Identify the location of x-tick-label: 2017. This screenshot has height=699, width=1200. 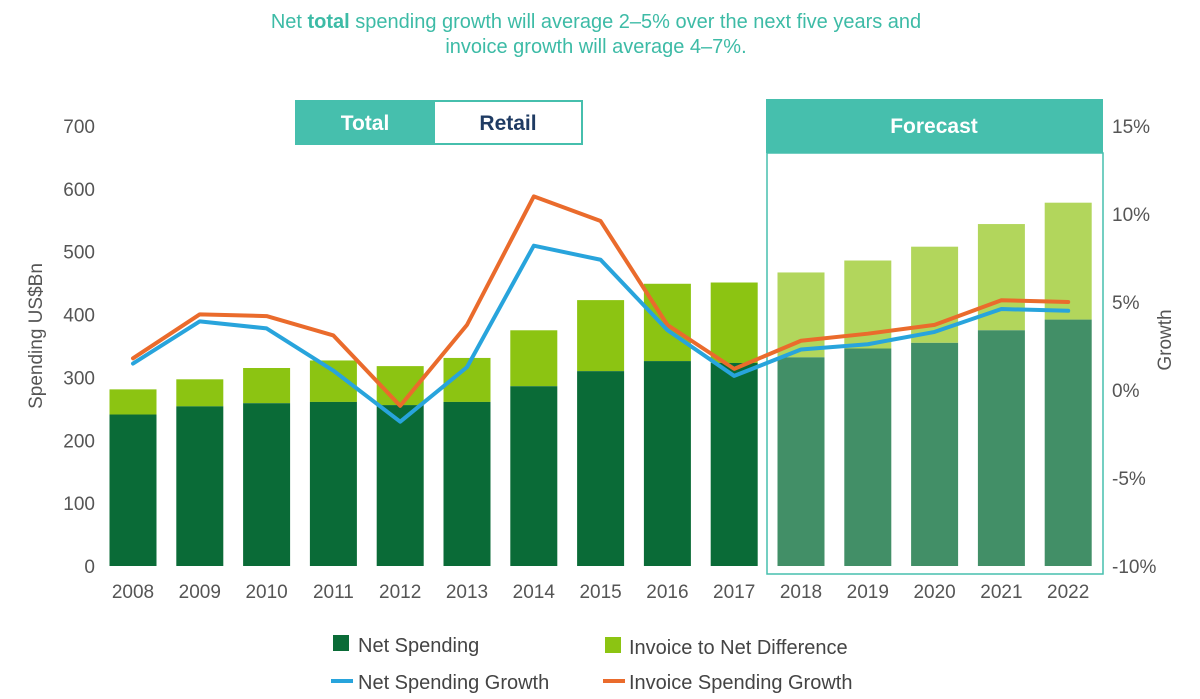
(734, 592).